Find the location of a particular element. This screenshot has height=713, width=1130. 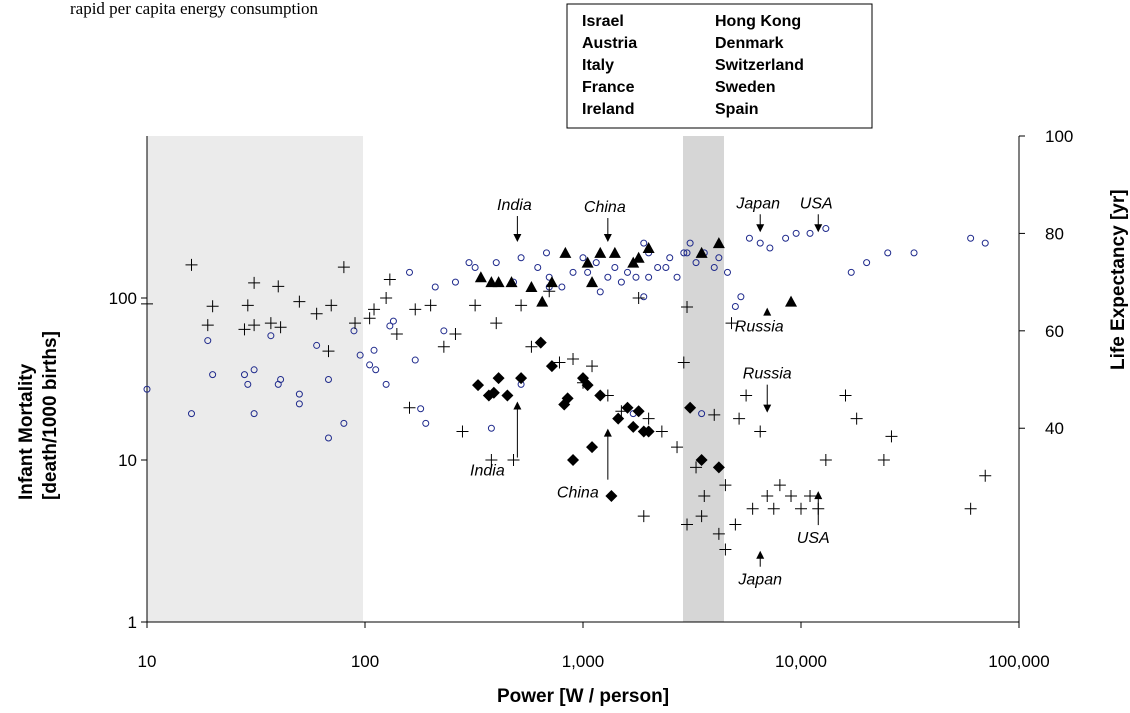

mortality-annotation-label: India is located at coordinates (487, 471).